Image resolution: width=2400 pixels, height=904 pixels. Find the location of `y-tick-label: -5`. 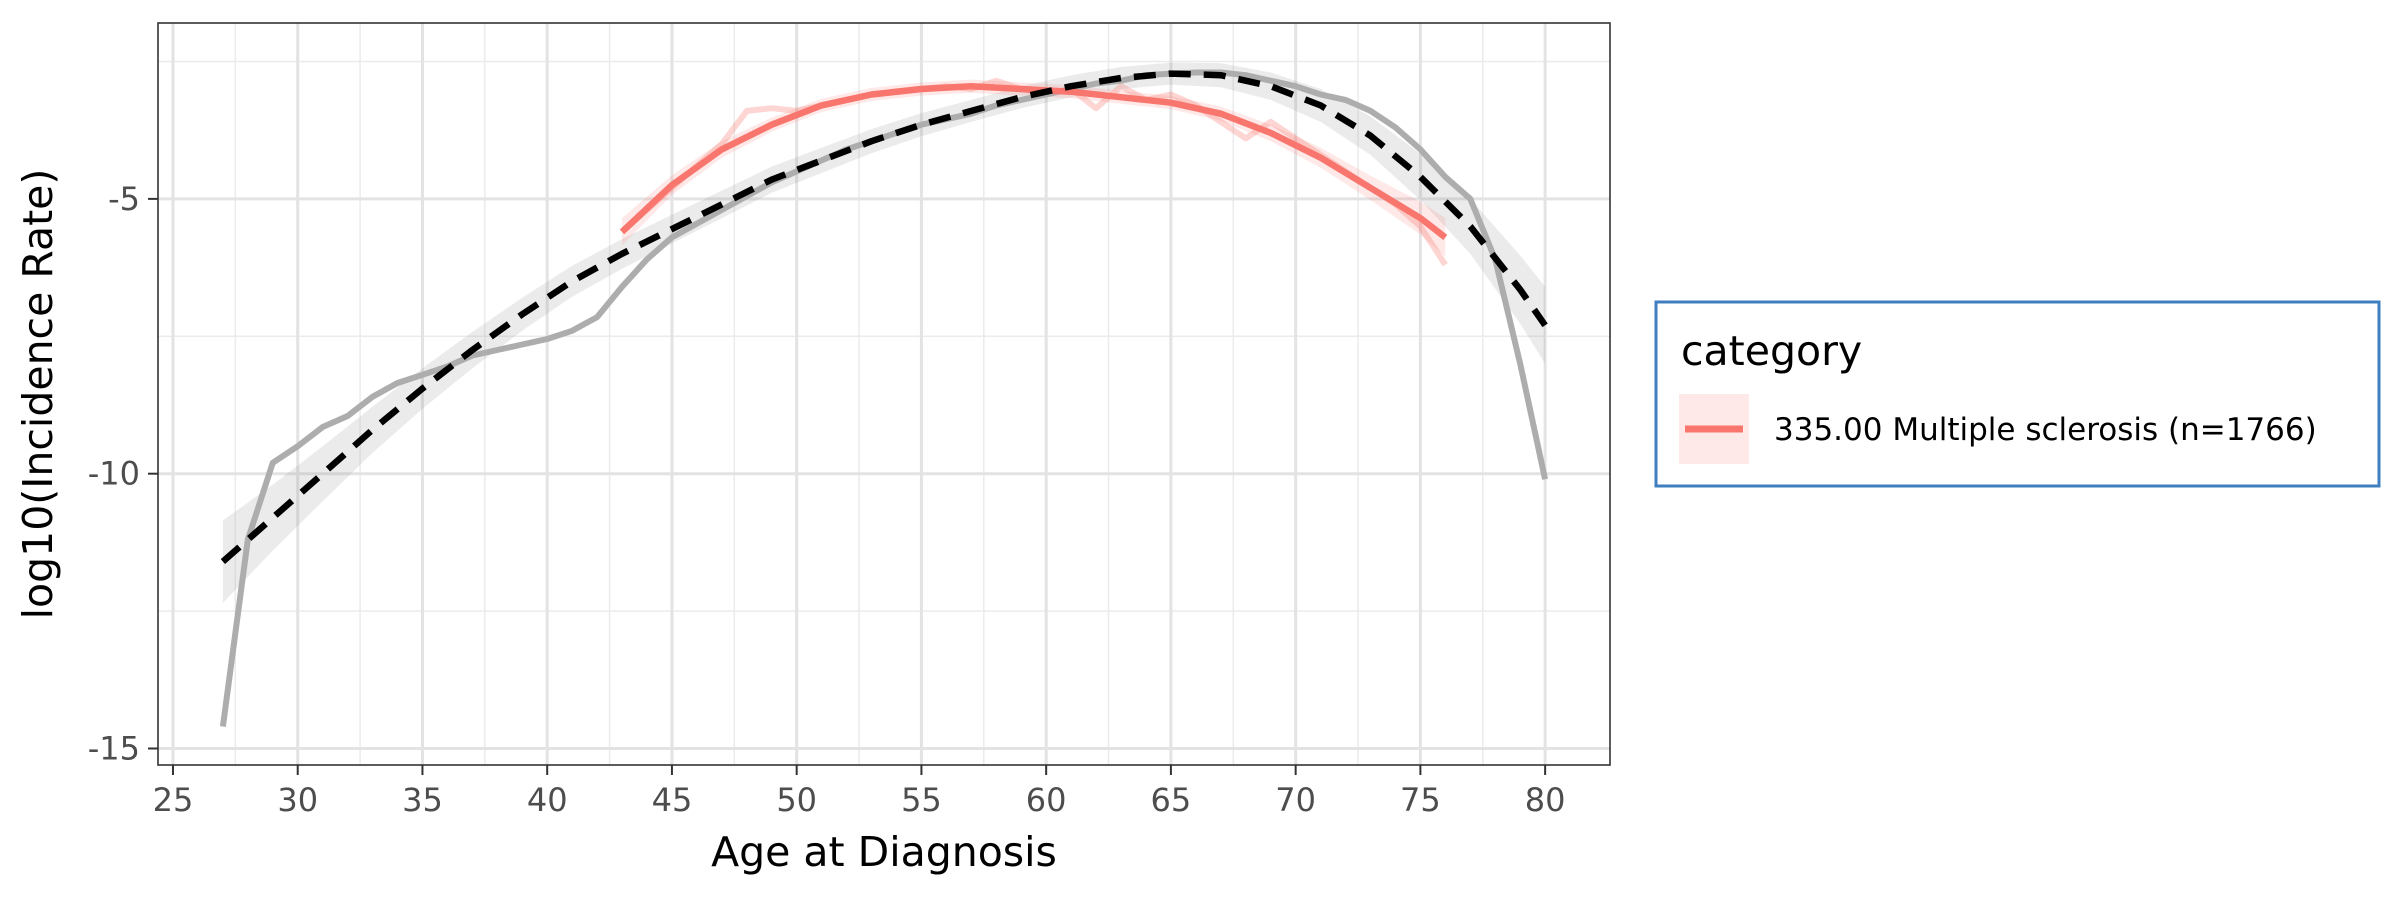

y-tick-label: -5 is located at coordinates (124, 199).